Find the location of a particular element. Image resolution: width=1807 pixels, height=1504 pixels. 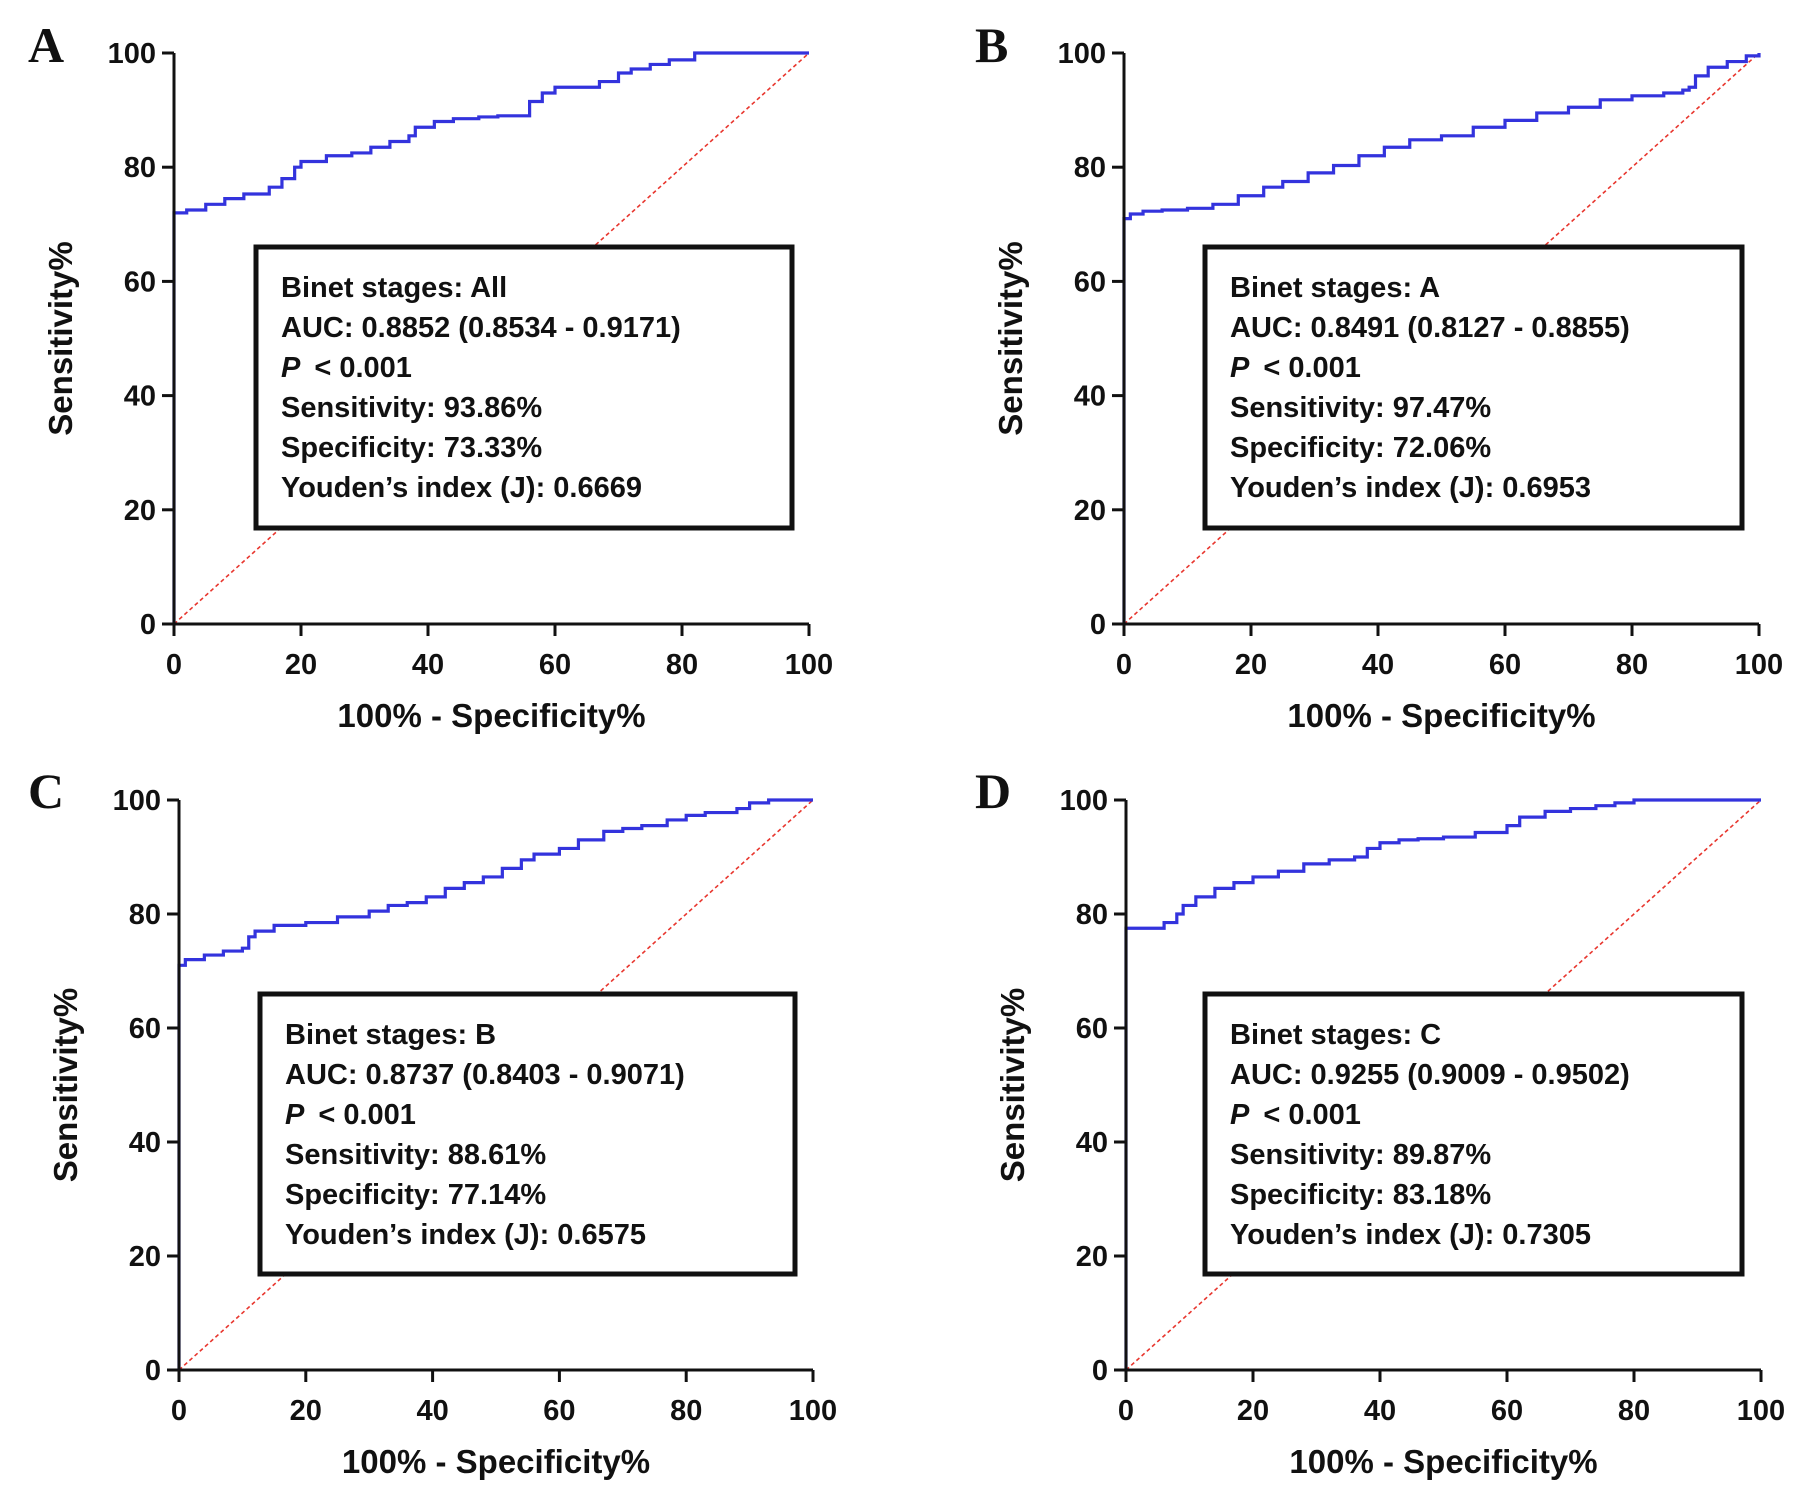

stats-specificity: Specificity: 77.14% is located at coordinates (415, 1195).